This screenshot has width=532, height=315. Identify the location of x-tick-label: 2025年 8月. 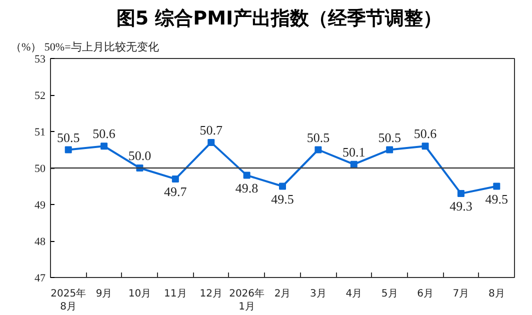
(68, 300).